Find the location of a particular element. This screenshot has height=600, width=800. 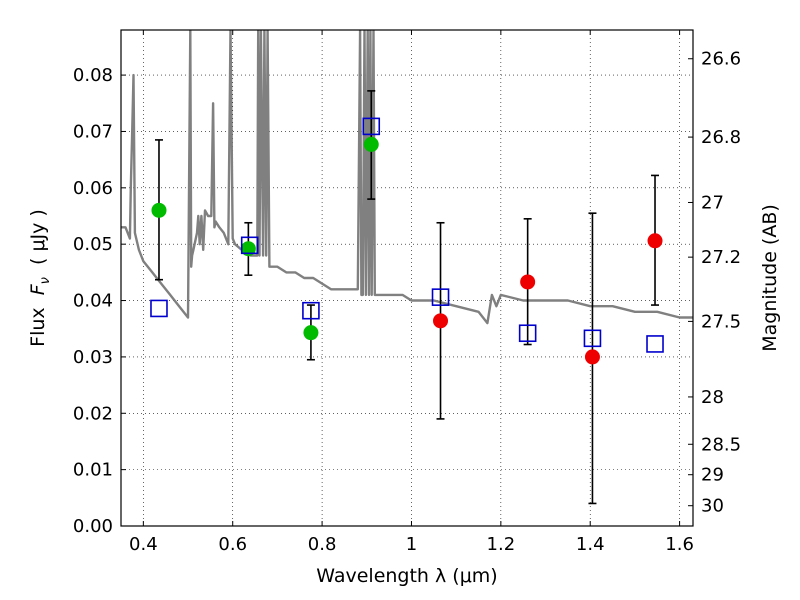

y-tick-labels: 0.00 0.01 0.02 0.03 0.04 0.05 0.06 0.07 0.08 is located at coordinates (93, 301).